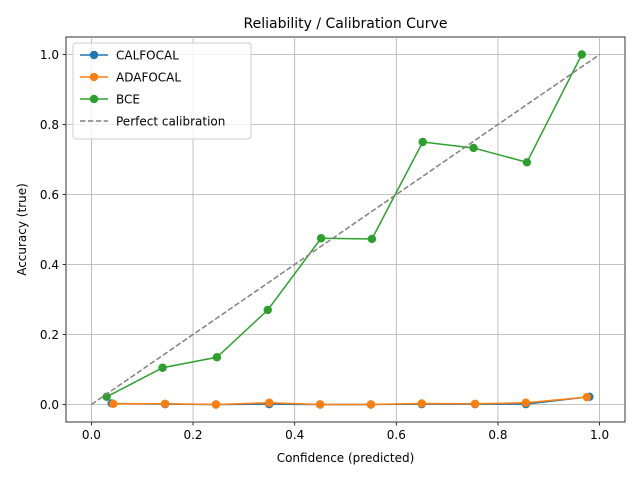 The image size is (640, 480). I want to click on y-tick-label: 0.0, so click(49, 405).